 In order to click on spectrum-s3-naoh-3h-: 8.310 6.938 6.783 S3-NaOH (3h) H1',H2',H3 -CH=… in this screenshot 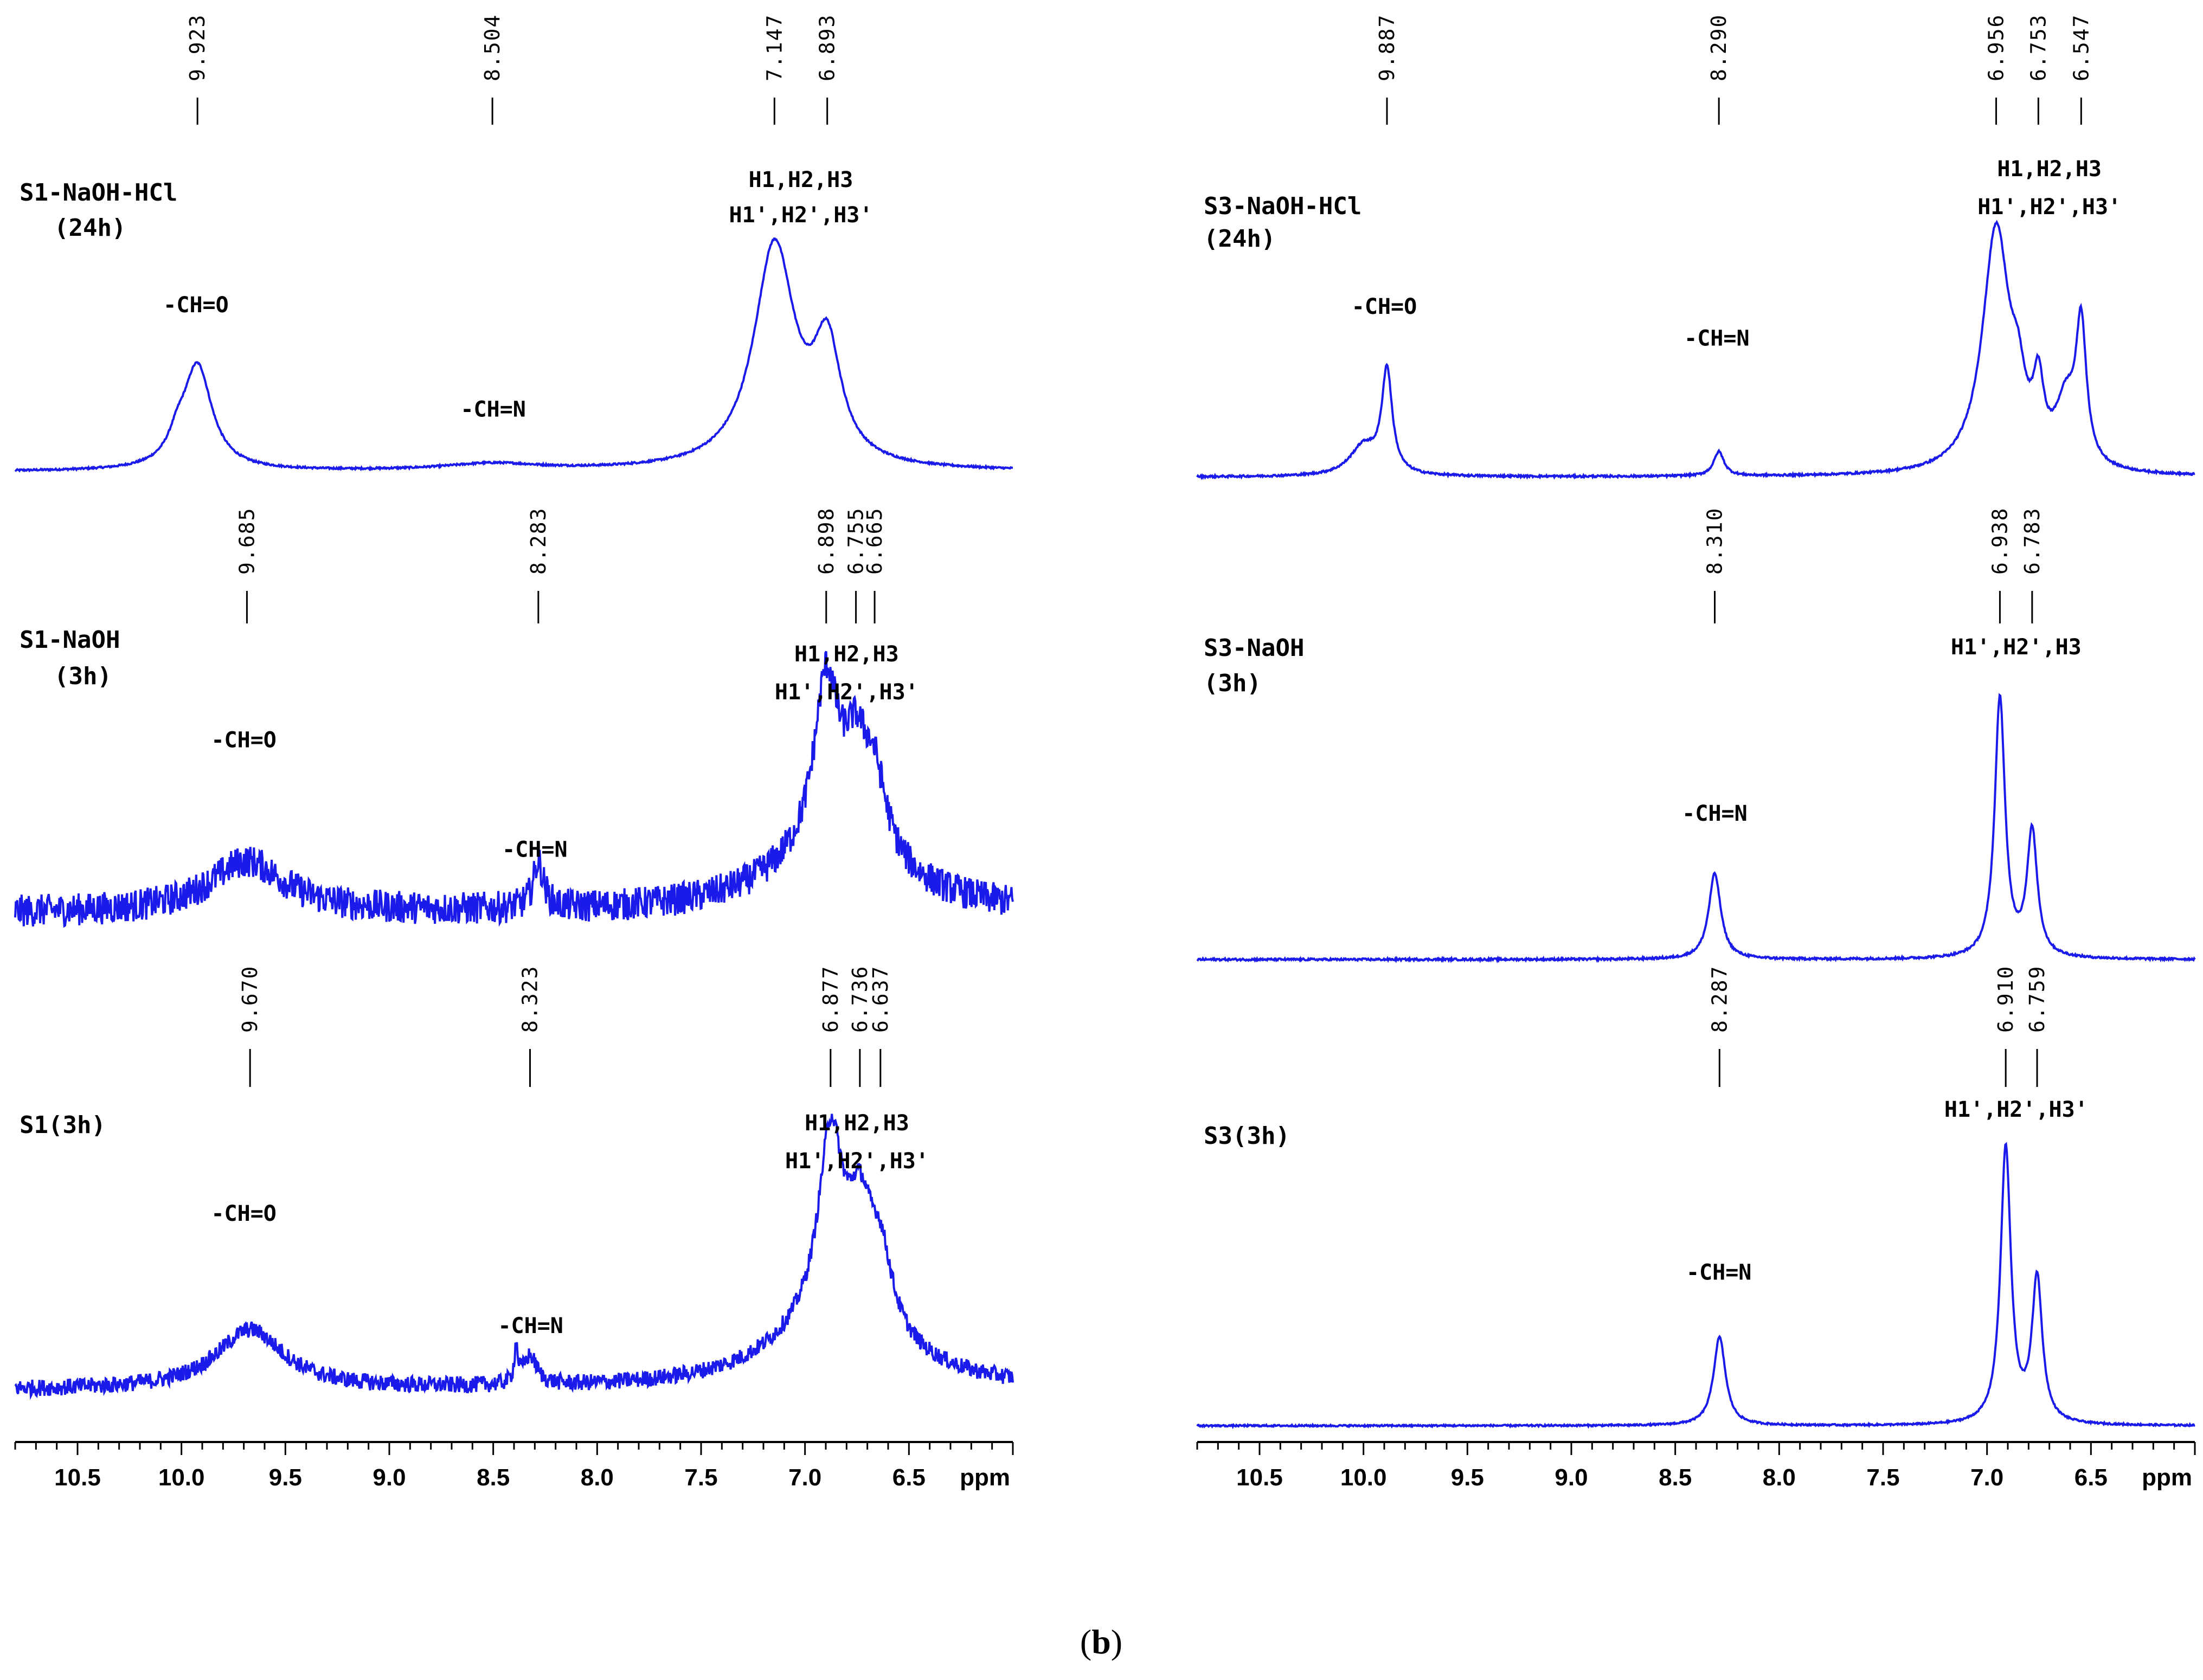, I will do `click(1696, 735)`.